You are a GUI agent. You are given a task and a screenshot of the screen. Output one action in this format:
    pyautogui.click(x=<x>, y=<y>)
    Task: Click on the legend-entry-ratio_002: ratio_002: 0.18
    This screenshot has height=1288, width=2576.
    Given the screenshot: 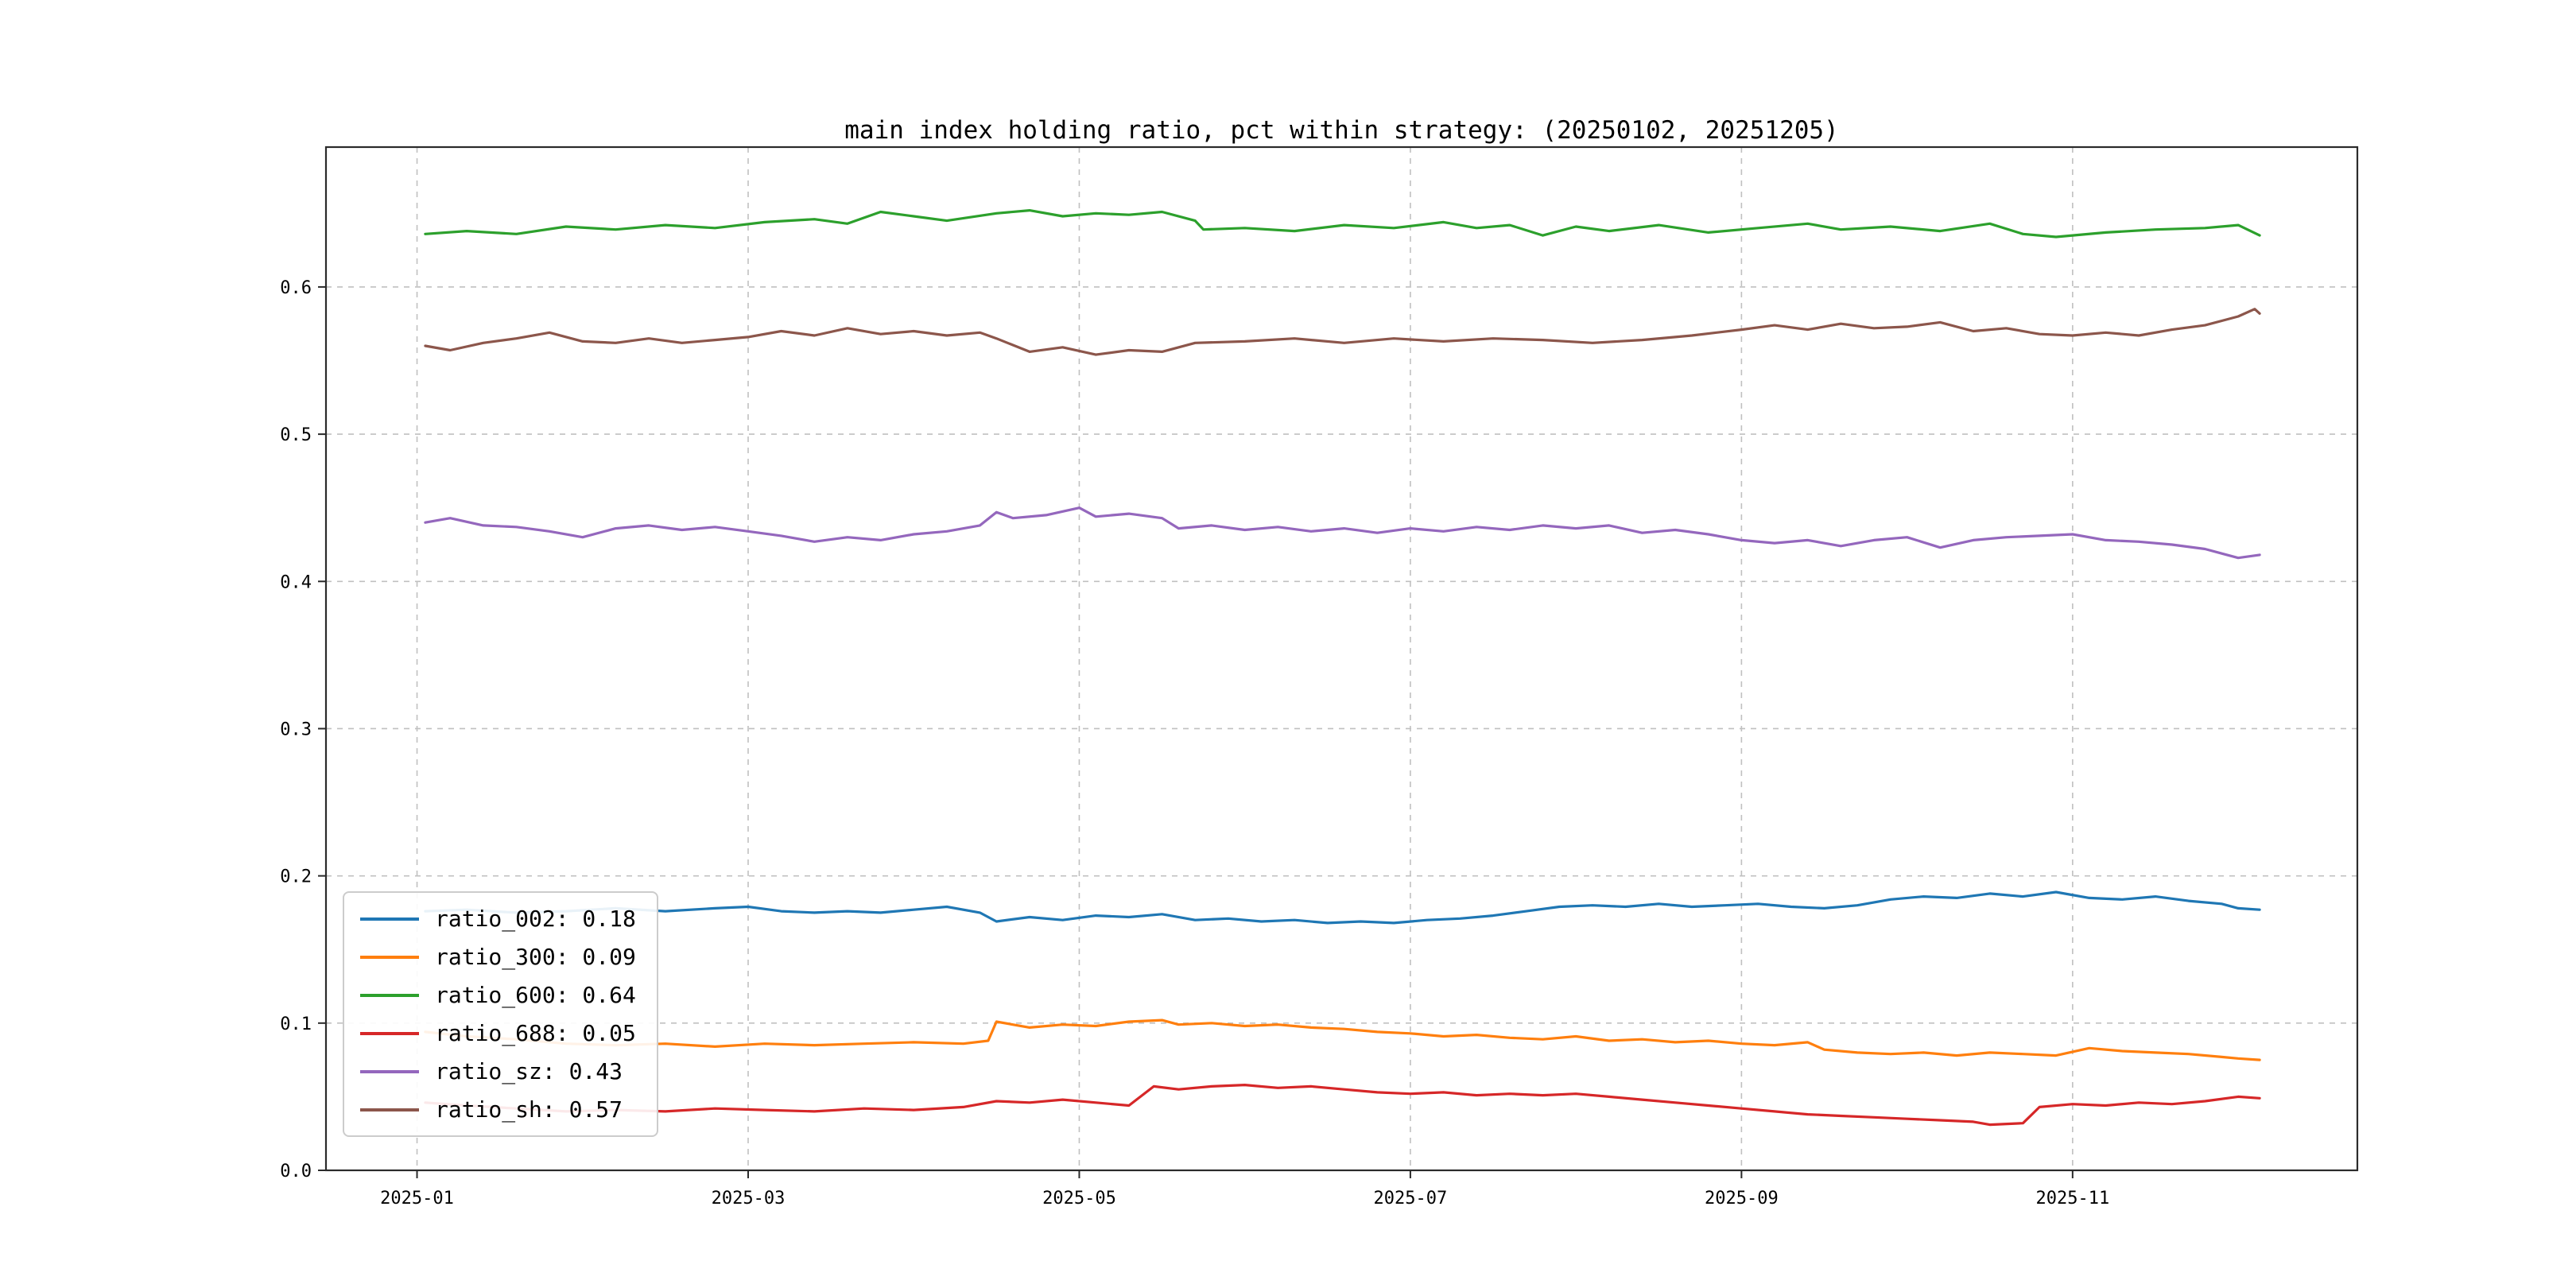 What is the action you would take?
    pyautogui.click(x=498, y=919)
    